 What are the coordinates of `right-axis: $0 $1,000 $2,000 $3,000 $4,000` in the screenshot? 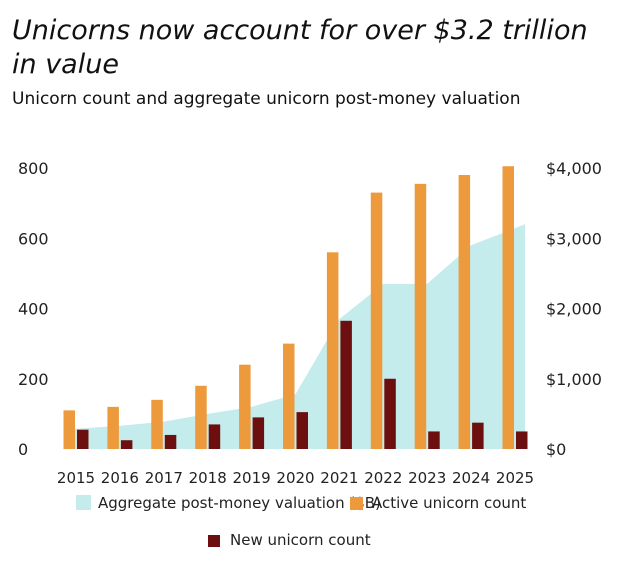 It's located at (574, 309).